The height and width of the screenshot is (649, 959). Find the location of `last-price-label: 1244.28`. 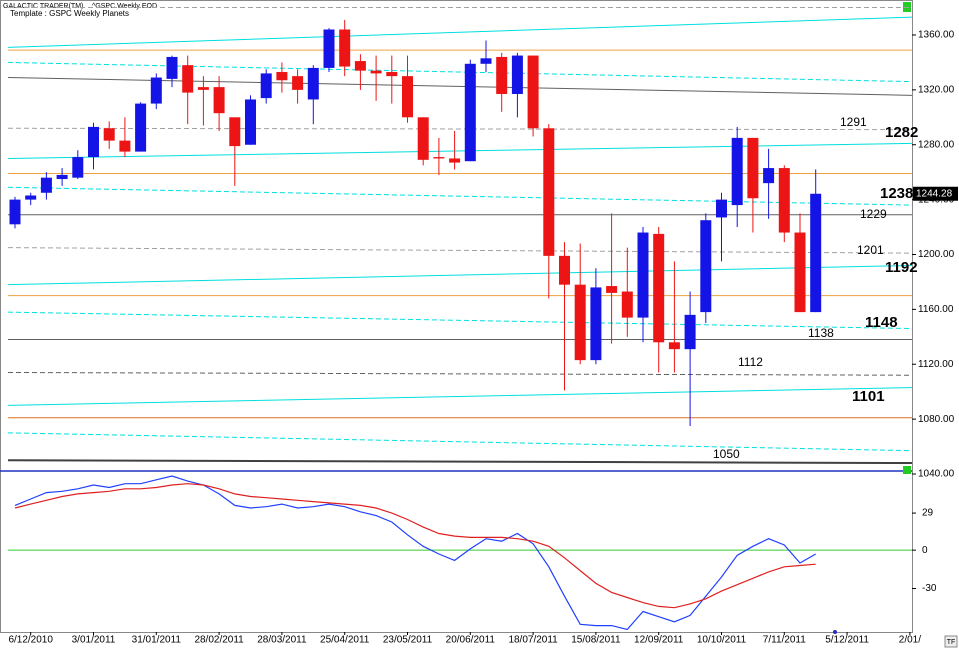

last-price-label: 1244.28 is located at coordinates (934, 193).